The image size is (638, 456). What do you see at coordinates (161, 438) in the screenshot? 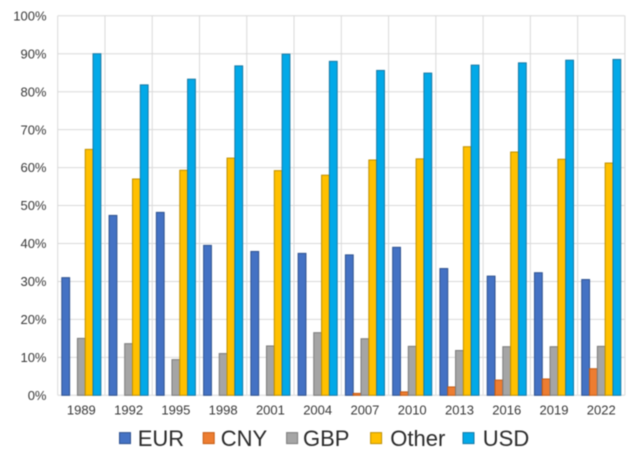
I see `svg-text: EUR` at bounding box center [161, 438].